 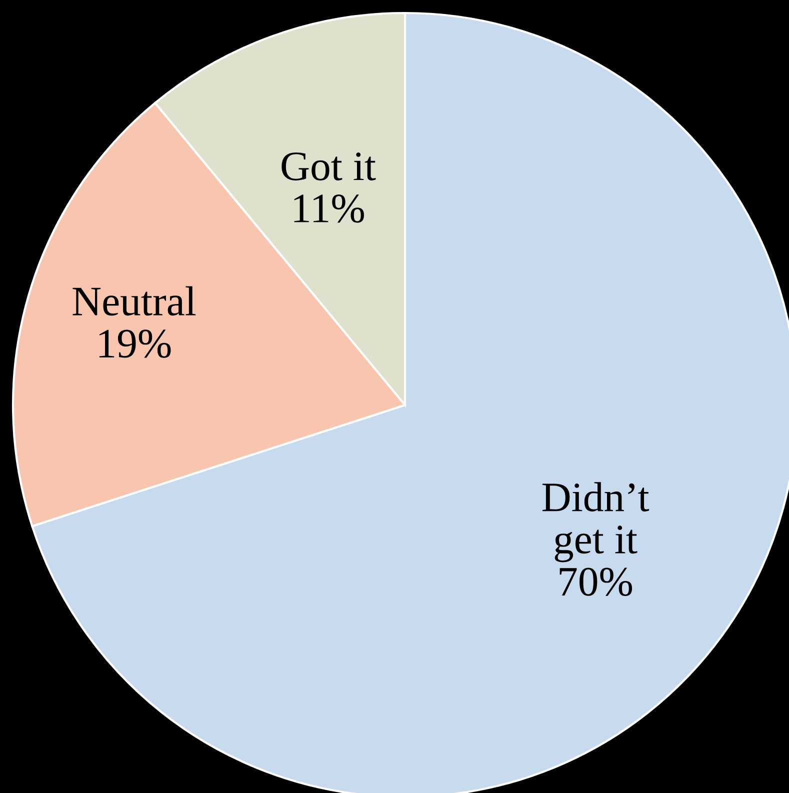 I want to click on data-label: 11%, so click(x=329, y=208).